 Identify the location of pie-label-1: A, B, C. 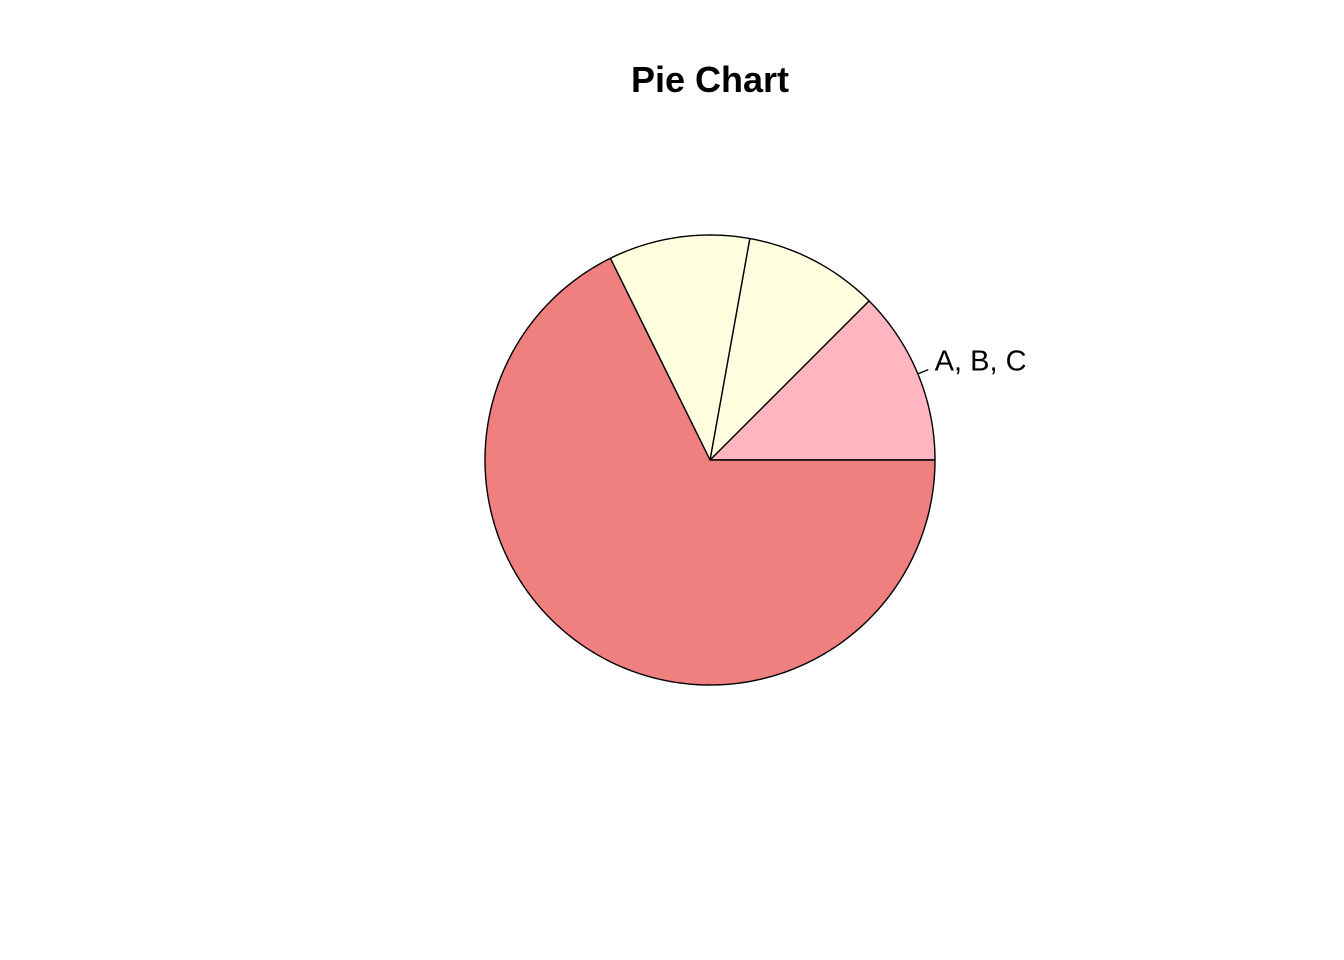
(981, 361).